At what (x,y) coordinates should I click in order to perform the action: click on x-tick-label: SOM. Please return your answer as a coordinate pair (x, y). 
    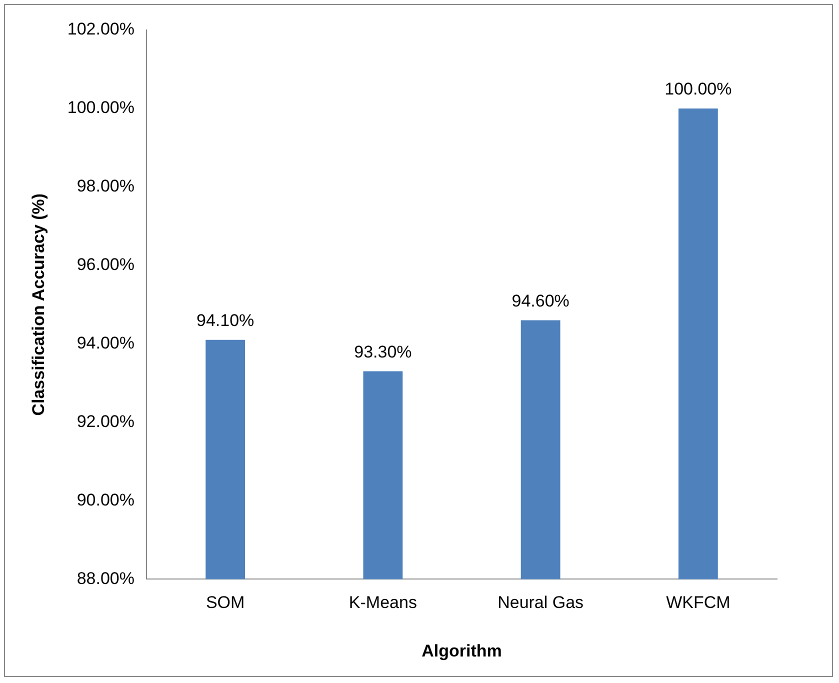
    Looking at the image, I should click on (225, 602).